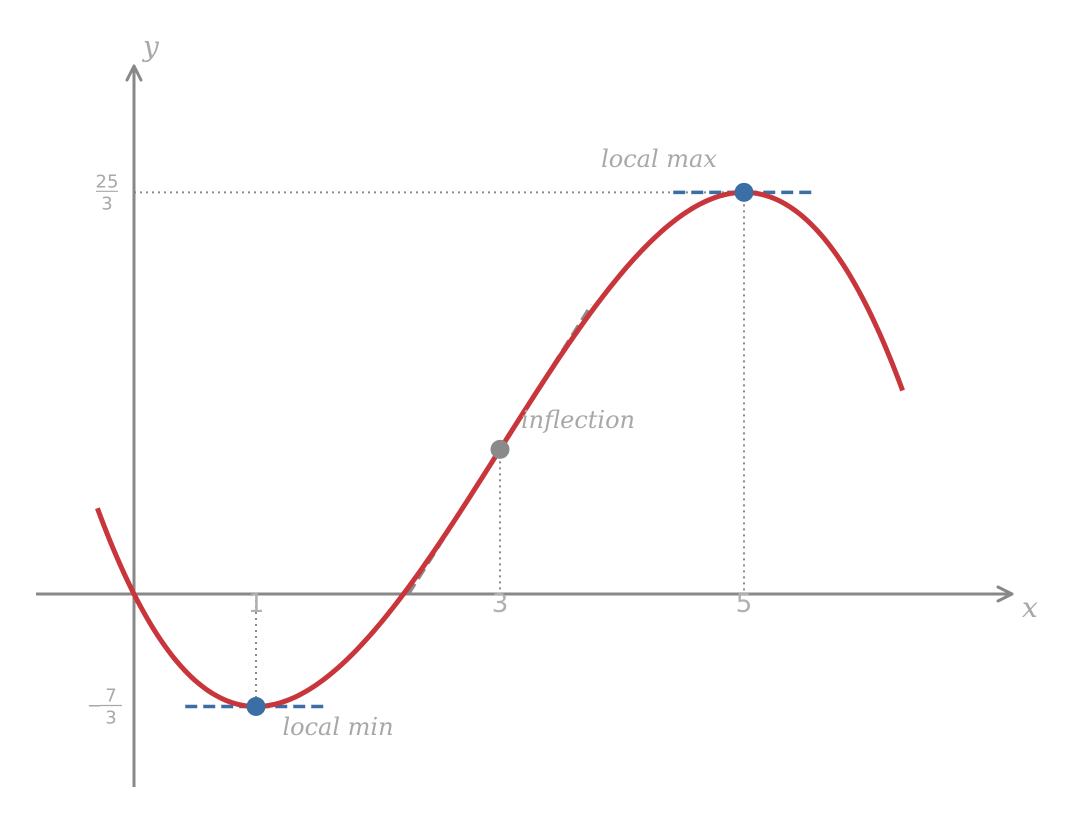 The image size is (1077, 822). What do you see at coordinates (578, 420) in the screenshot?
I see `inflection-annotation: inflection` at bounding box center [578, 420].